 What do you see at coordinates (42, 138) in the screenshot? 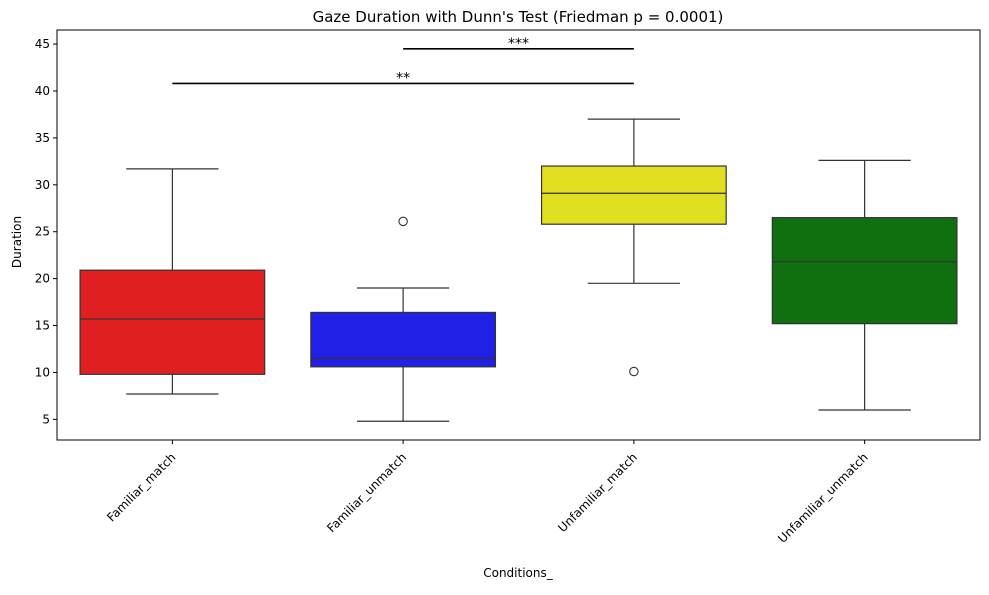
I see `y-tick-label: 35` at bounding box center [42, 138].